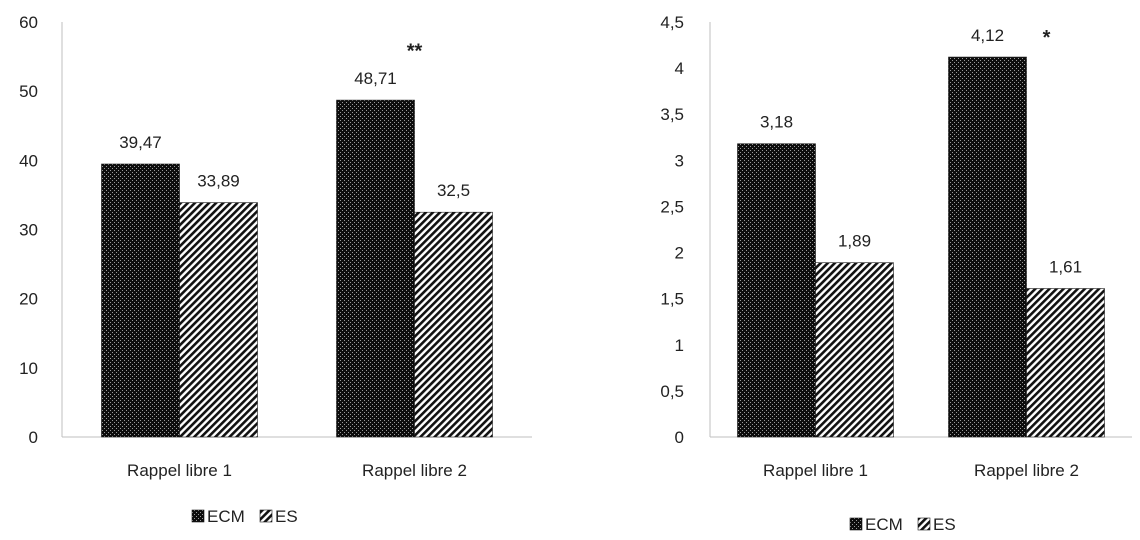 The image size is (1140, 540). What do you see at coordinates (1047, 38) in the screenshot?
I see `significance-marker: *` at bounding box center [1047, 38].